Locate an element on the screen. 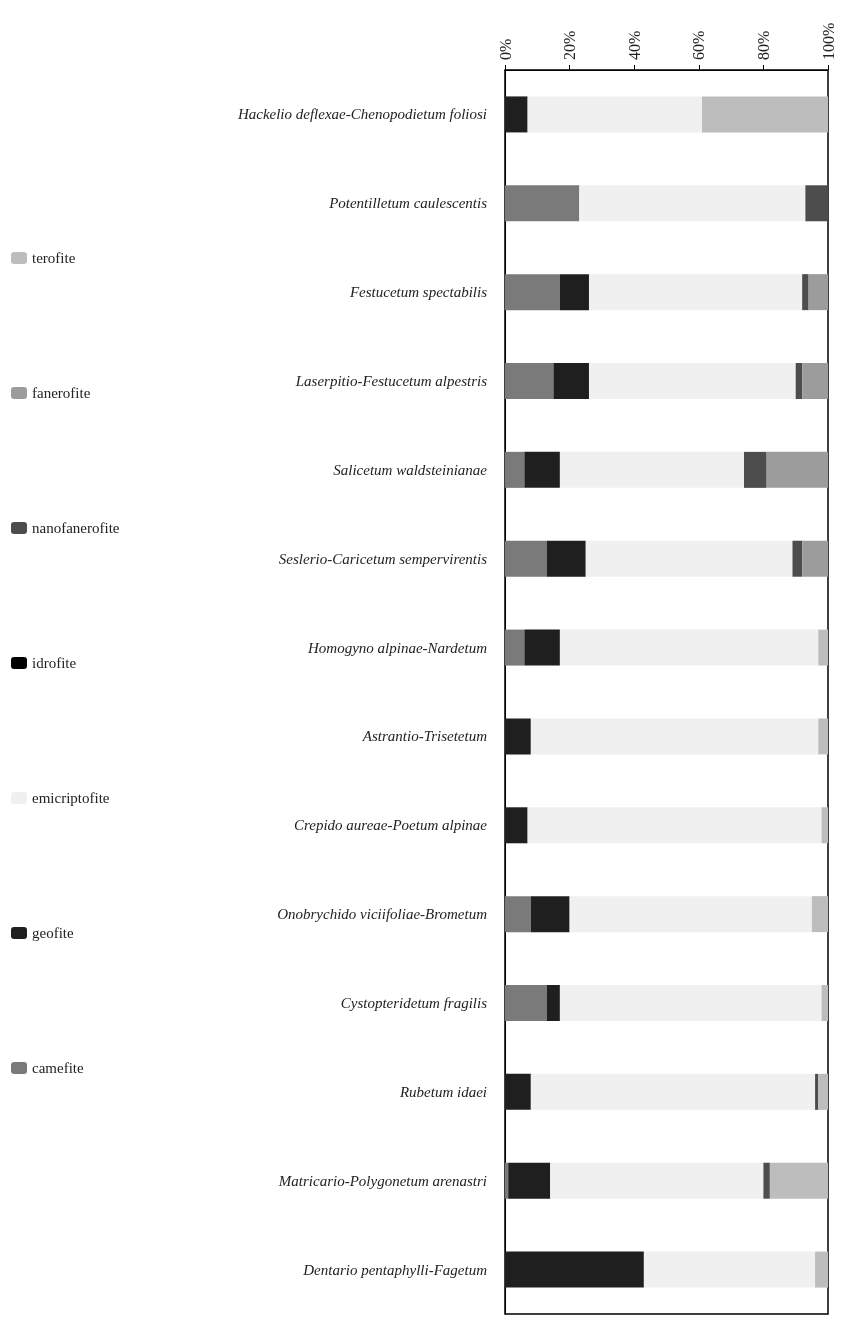  y-tick-label: Rubetum idaei is located at coordinates (442, 1091).